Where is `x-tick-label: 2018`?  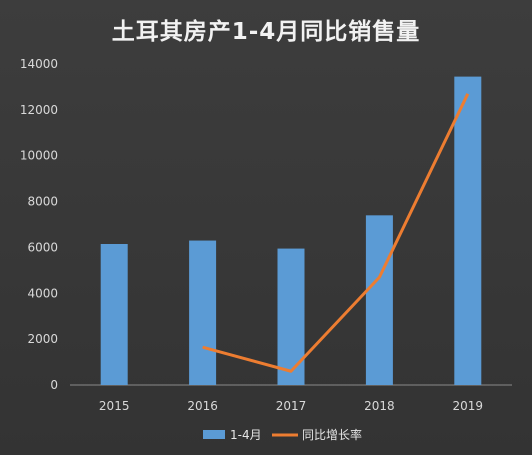
x-tick-label: 2018 is located at coordinates (379, 406).